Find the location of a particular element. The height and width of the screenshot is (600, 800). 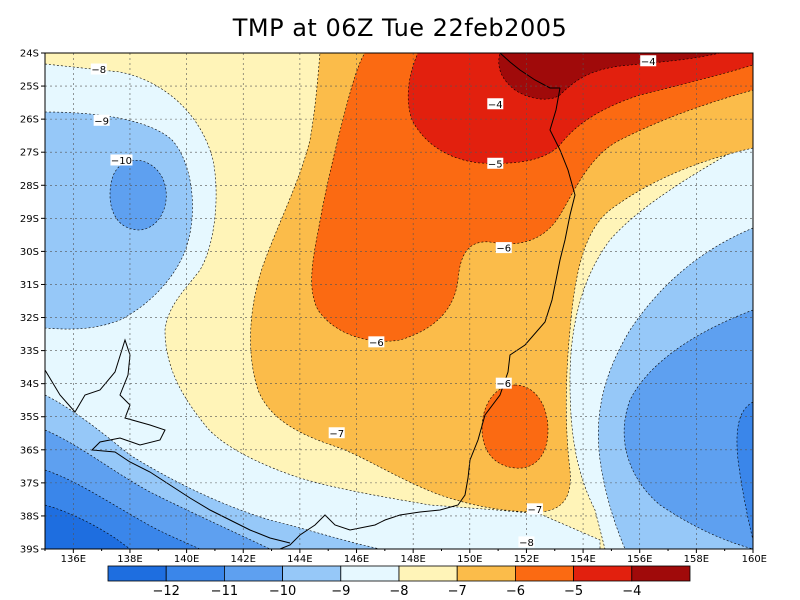

northern-shore is located at coordinates (529, 71).